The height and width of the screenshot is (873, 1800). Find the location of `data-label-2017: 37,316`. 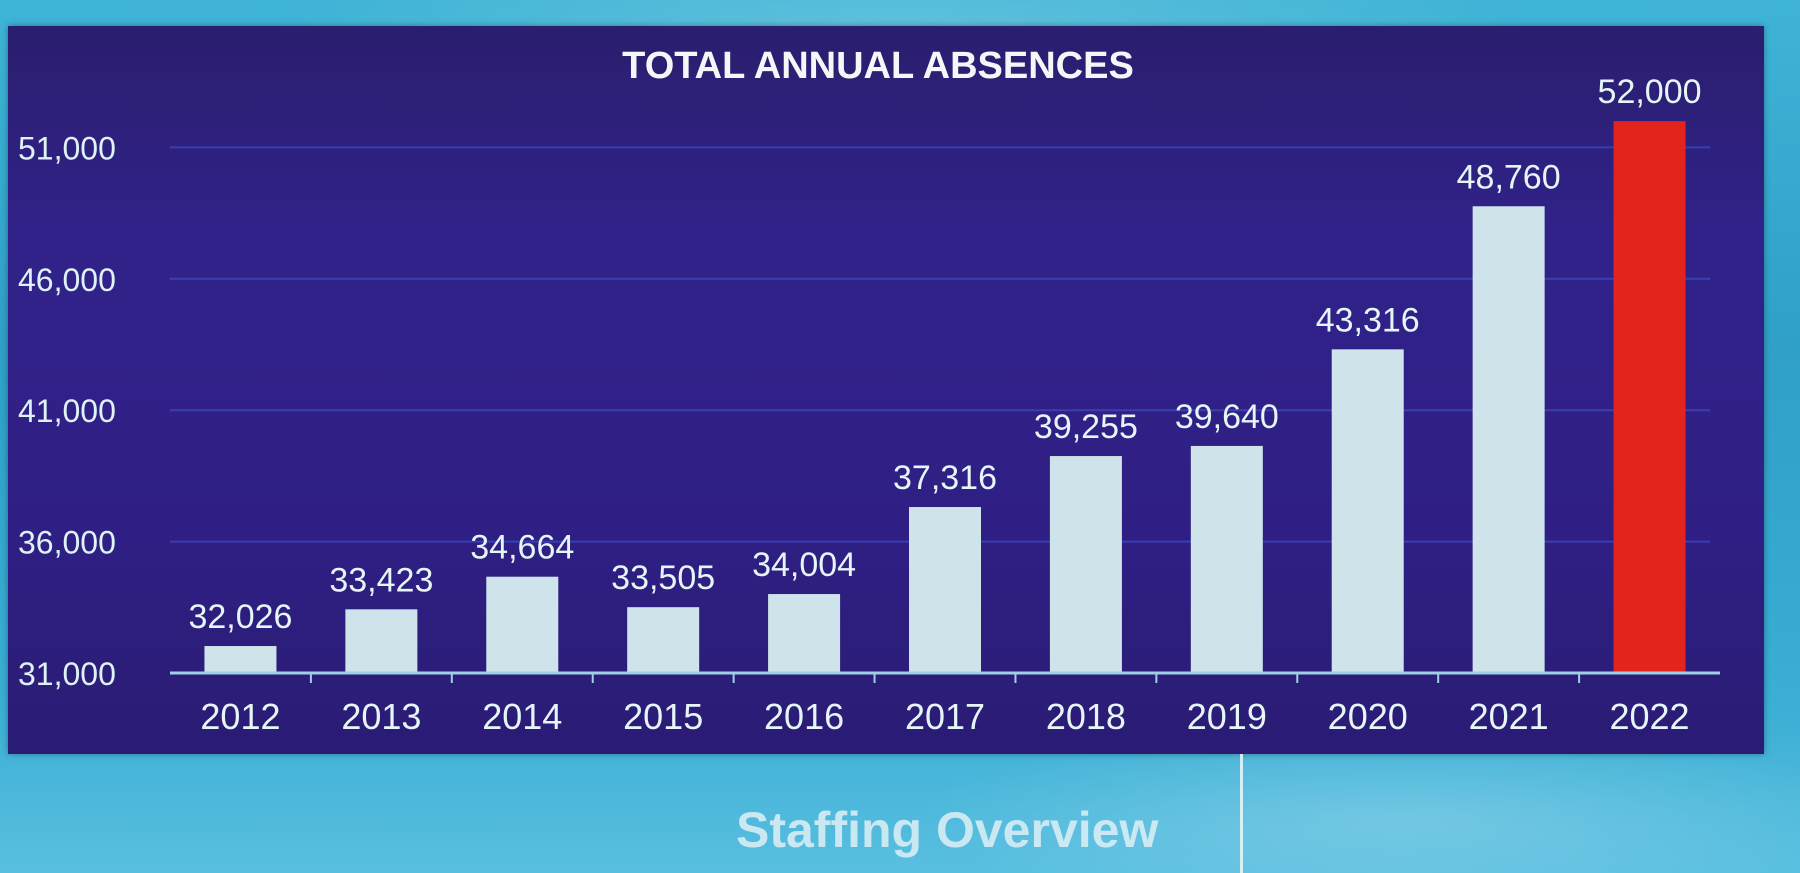

data-label-2017: 37,316 is located at coordinates (945, 478).